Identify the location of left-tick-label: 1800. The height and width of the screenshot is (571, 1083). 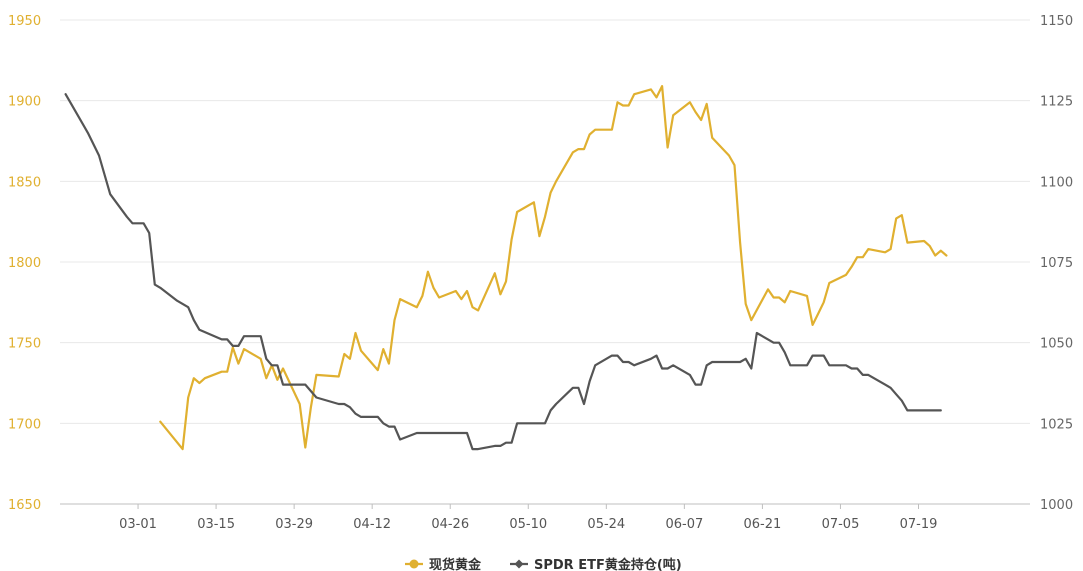
(24, 263).